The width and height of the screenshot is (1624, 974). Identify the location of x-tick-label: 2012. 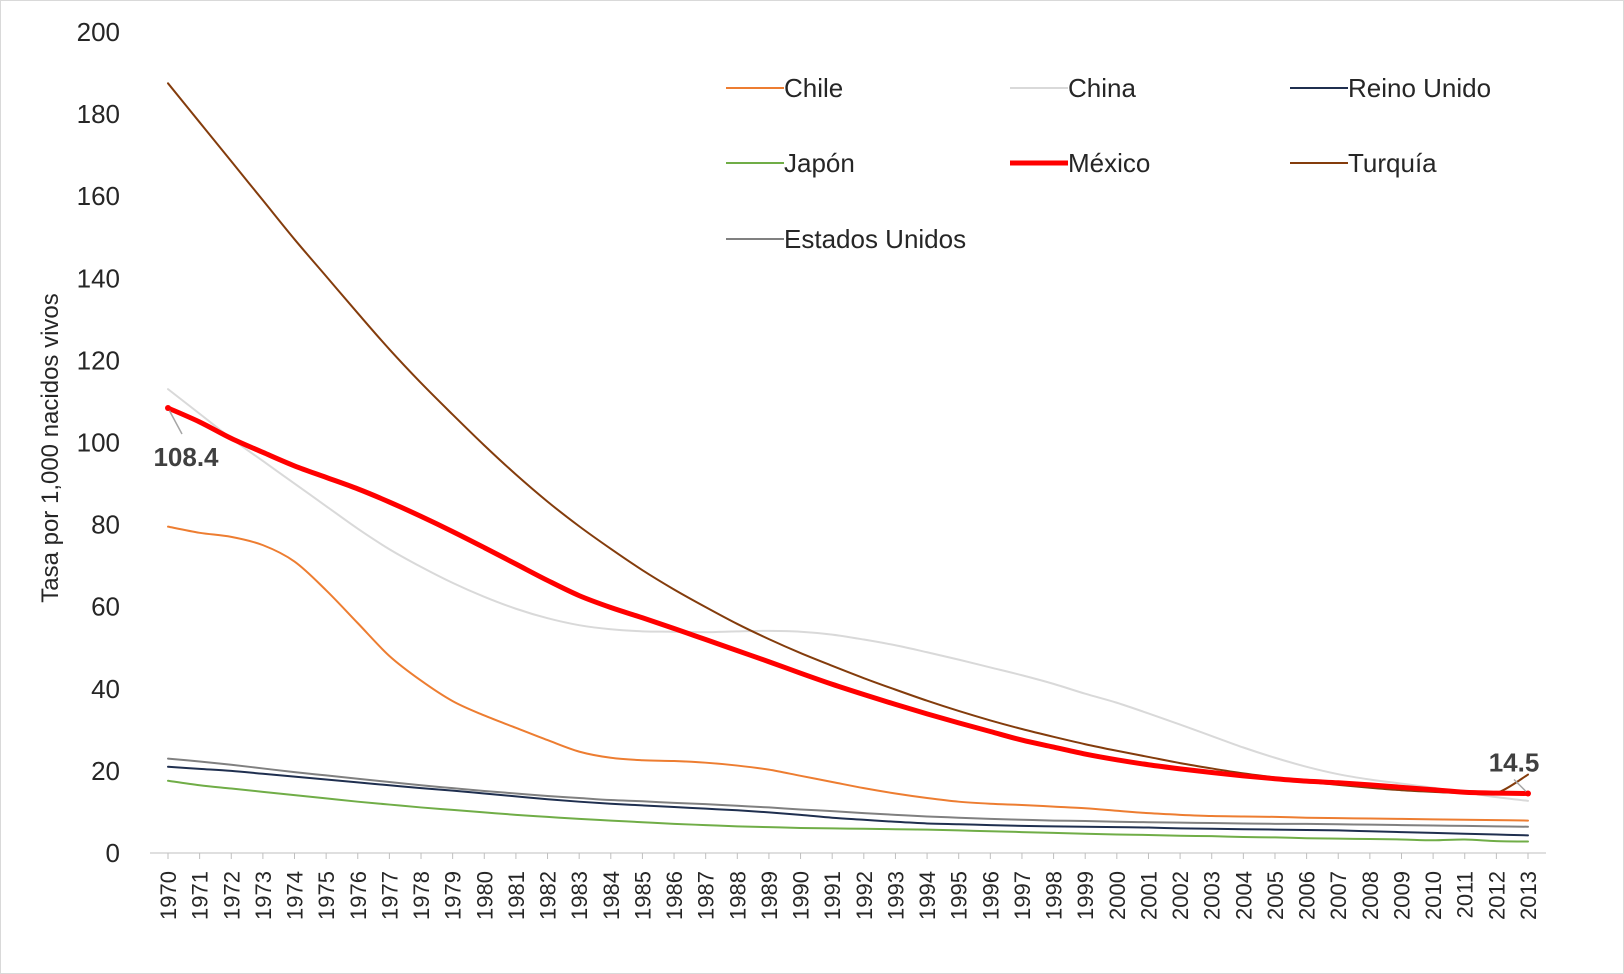
(1496, 895).